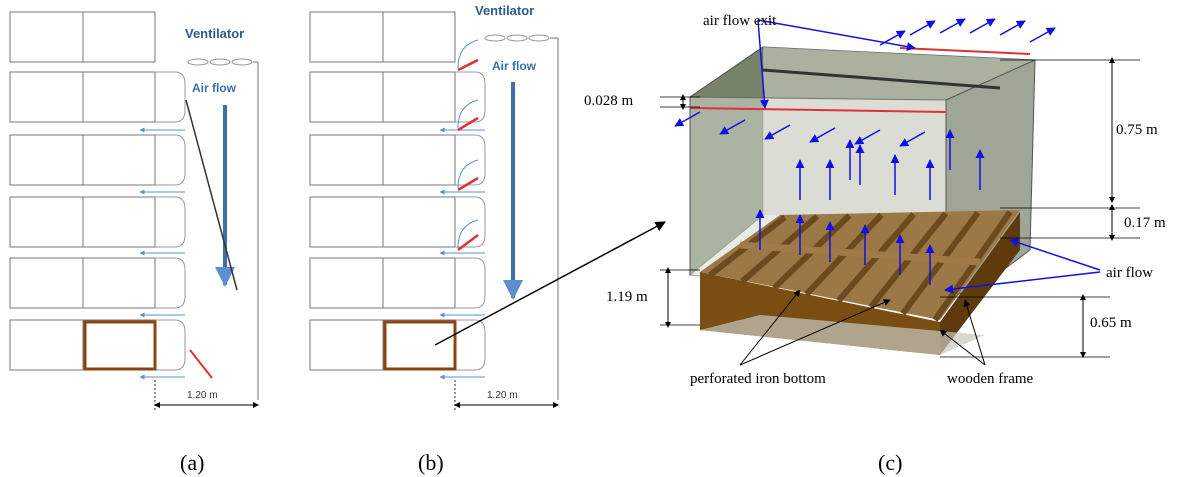 The height and width of the screenshot is (477, 1204). Describe the element at coordinates (609, 101) in the screenshot. I see `label-gap: 0.028 m` at that location.